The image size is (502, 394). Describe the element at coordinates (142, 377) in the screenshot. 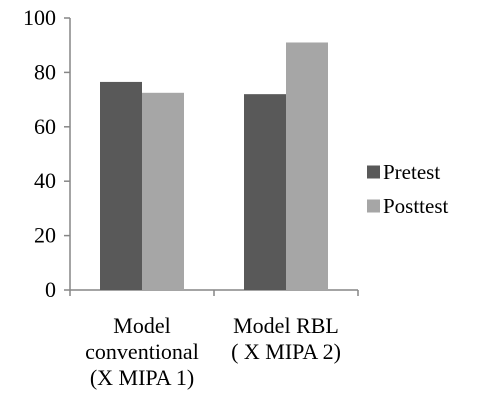

I see `x-category-label: (X MIPA 1)` at that location.